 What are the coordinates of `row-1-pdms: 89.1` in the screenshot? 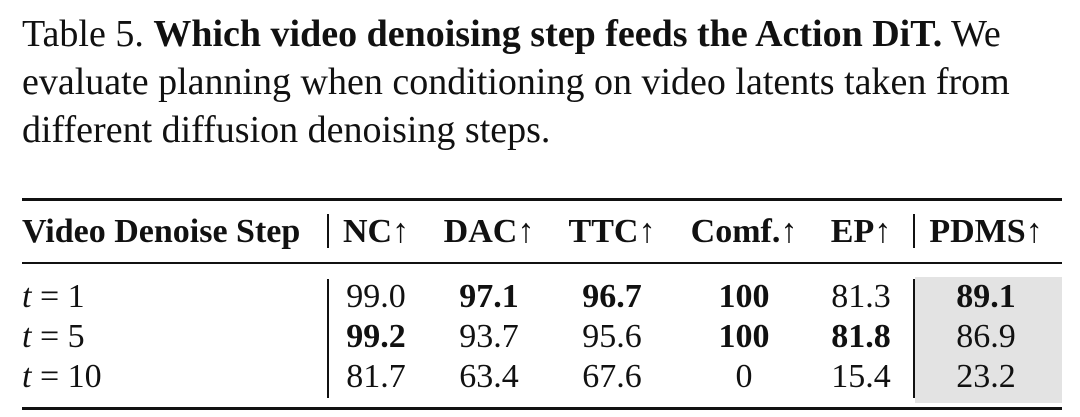 It's located at (986, 296).